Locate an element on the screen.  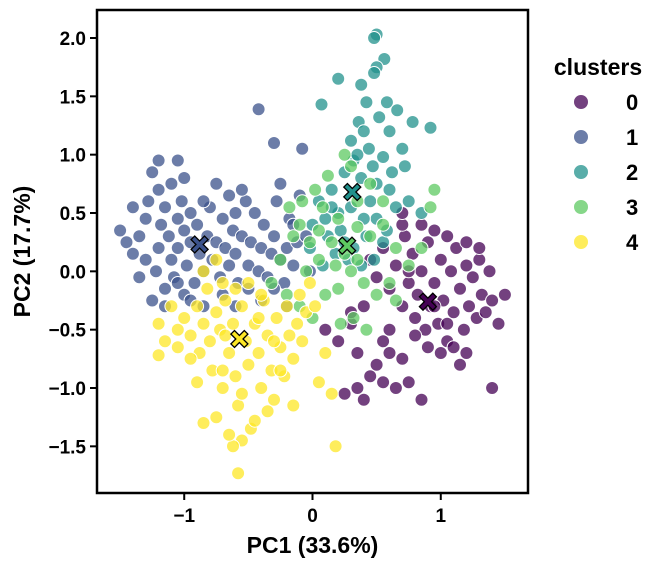
x-axis-ticks: −1 0 1 is located at coordinates (309, 510).